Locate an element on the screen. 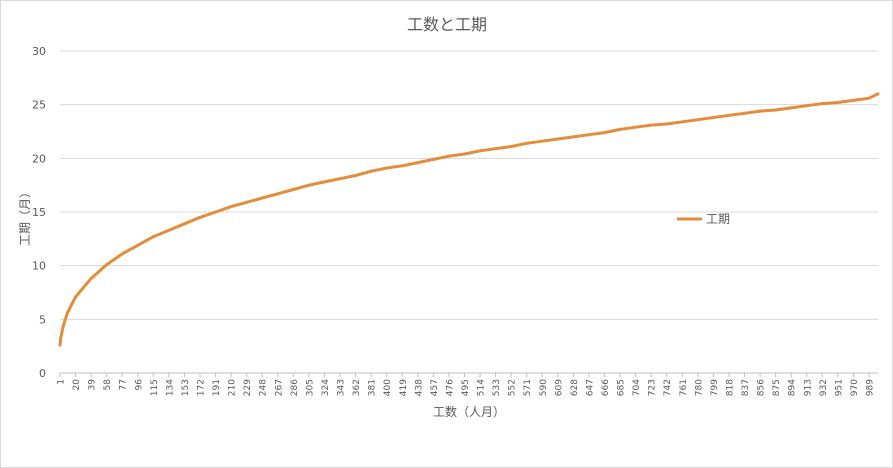 The height and width of the screenshot is (468, 893). x-tick-label: 267 is located at coordinates (279, 387).